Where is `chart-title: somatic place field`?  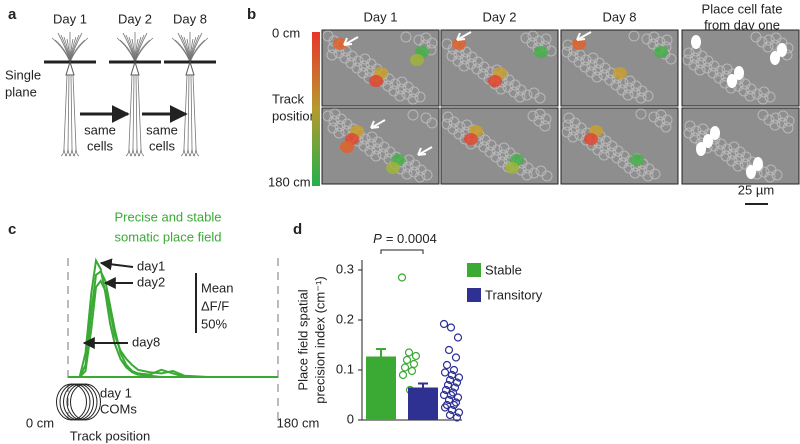
chart-title: somatic place field is located at coordinates (168, 236).